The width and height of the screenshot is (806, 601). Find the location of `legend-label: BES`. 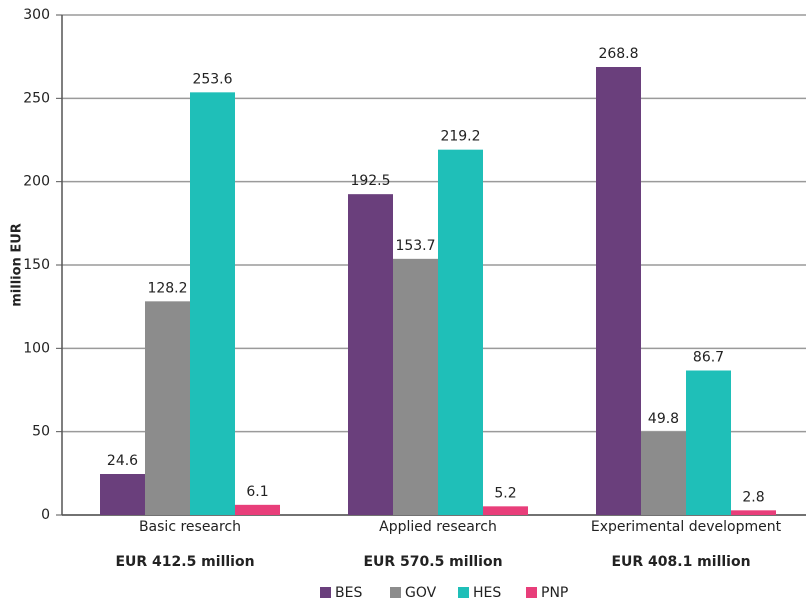

legend-label: BES is located at coordinates (348, 593).